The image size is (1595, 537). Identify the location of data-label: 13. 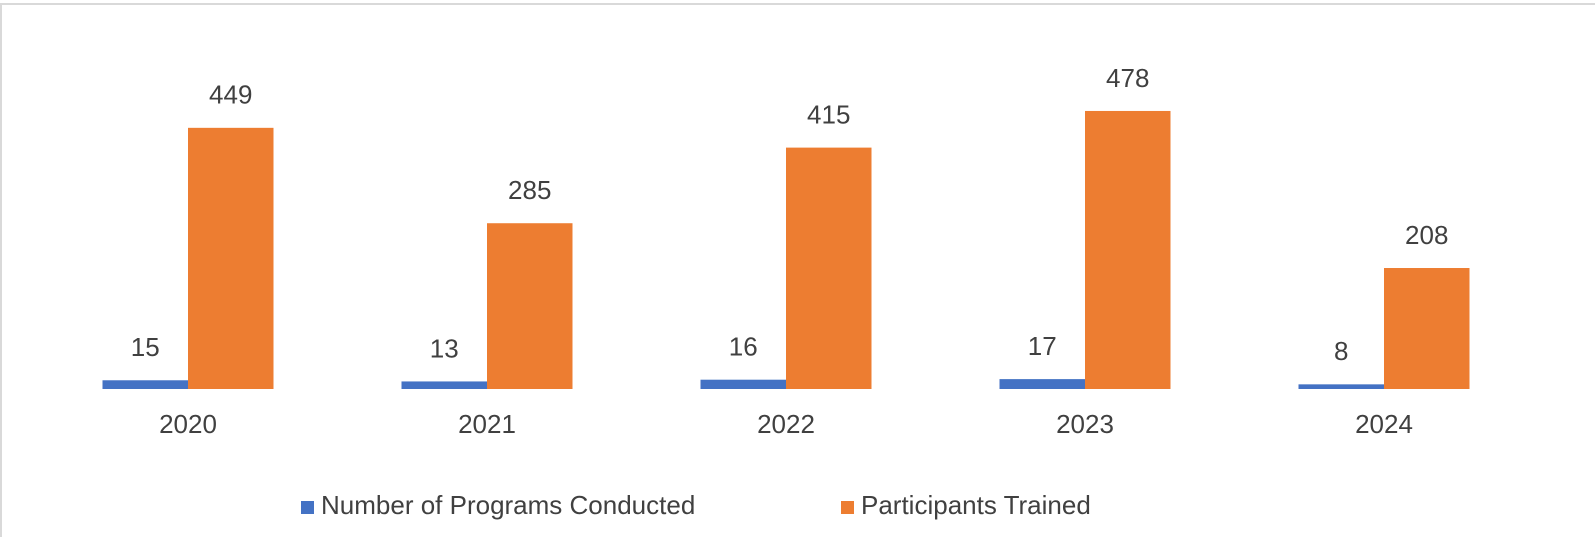
(444, 348).